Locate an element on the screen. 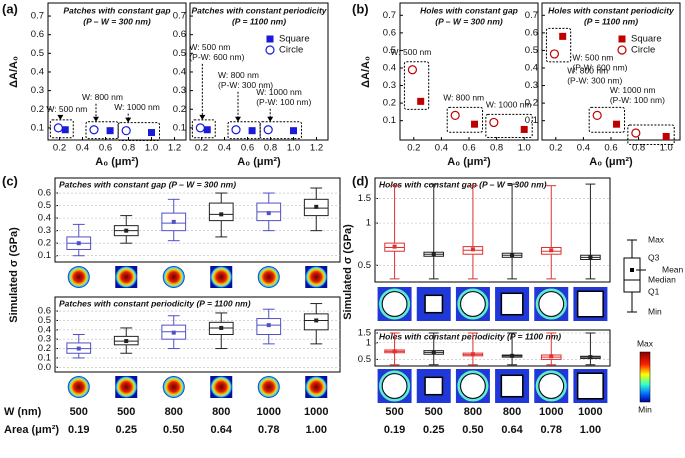  table-cell: 0.50 is located at coordinates (173, 430).